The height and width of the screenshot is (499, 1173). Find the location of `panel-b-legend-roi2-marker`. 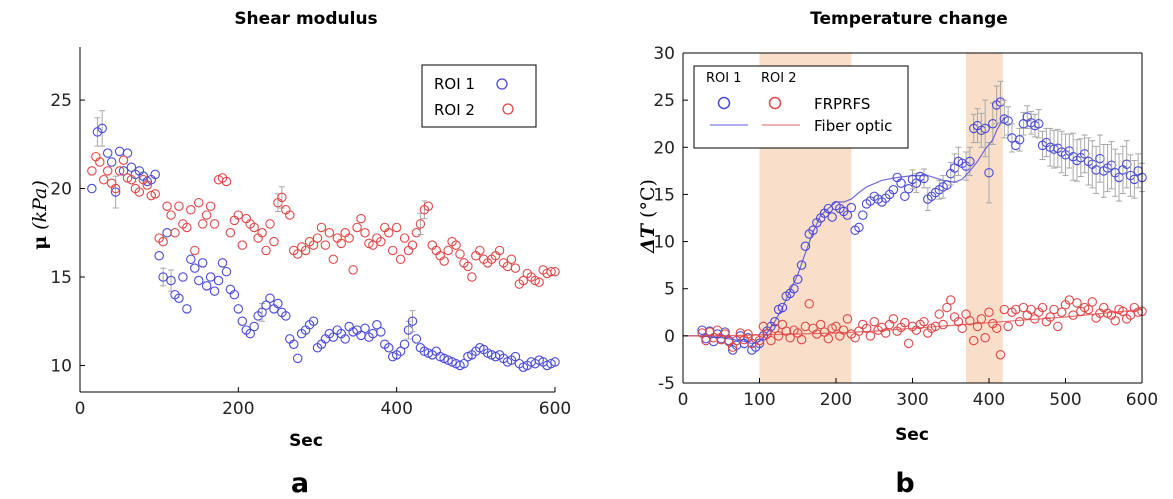

panel-b-legend-roi2-marker is located at coordinates (775, 103).